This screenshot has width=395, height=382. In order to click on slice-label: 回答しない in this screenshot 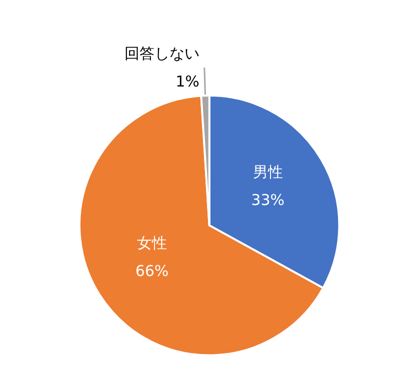, I will do `click(162, 53)`.